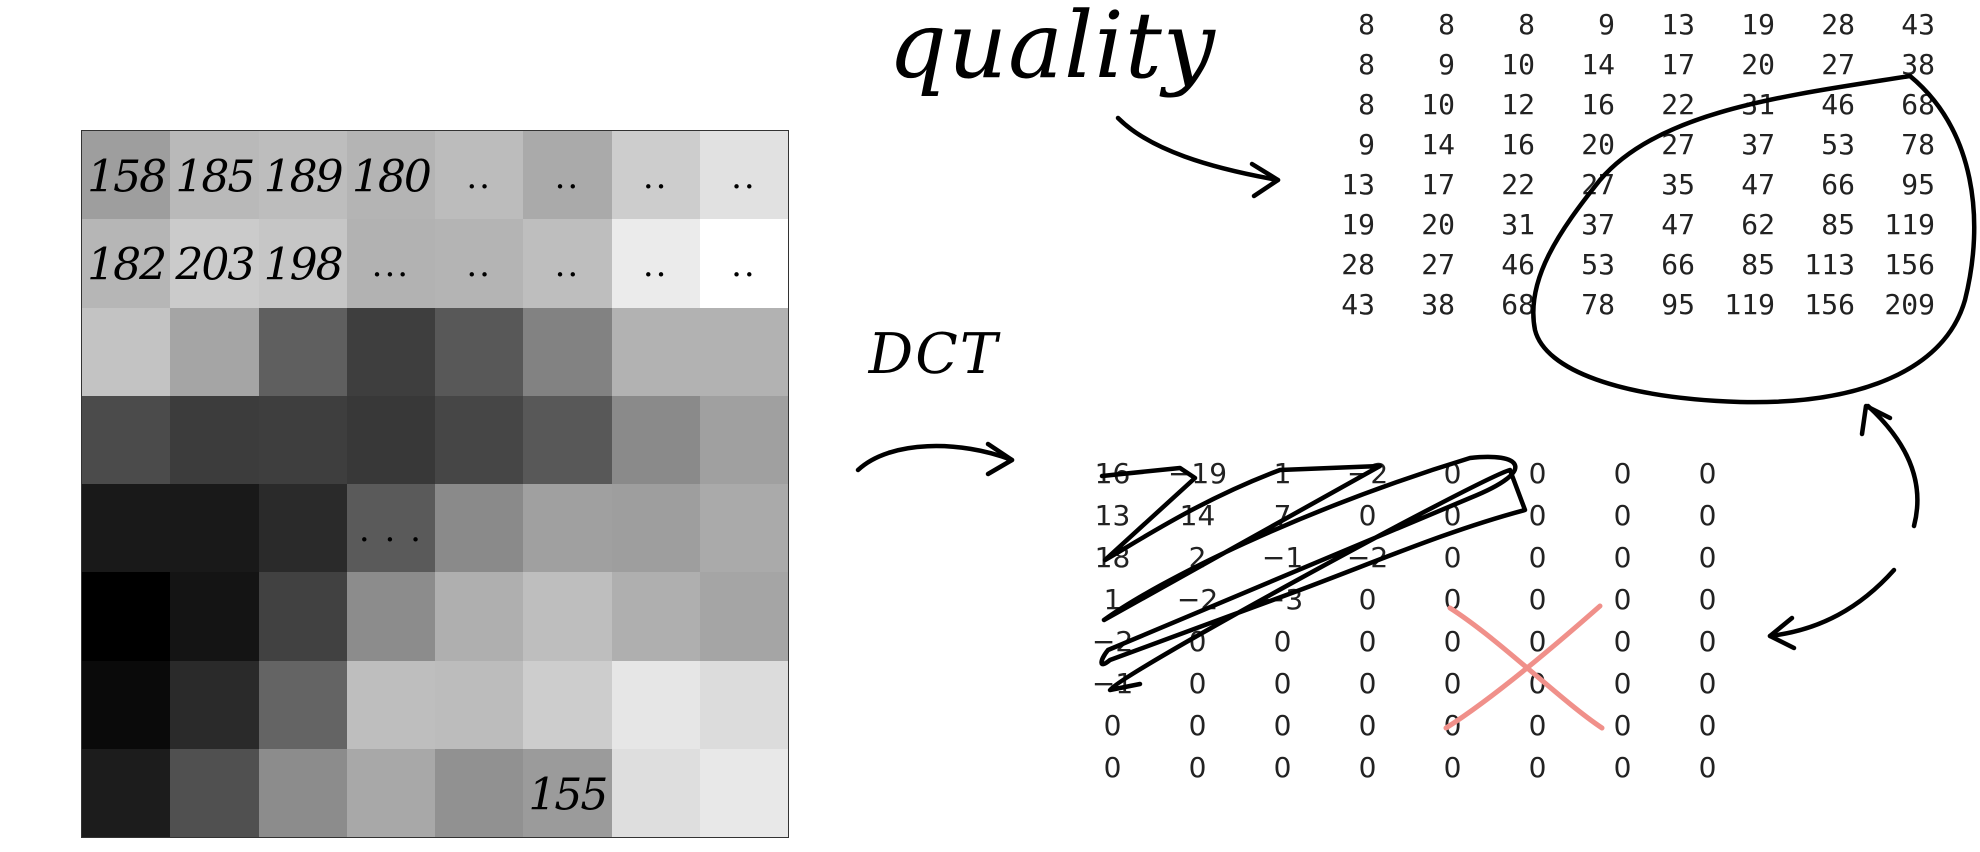 The width and height of the screenshot is (1980, 852). I want to click on pixel-value-annotation: 189, so click(303, 177).